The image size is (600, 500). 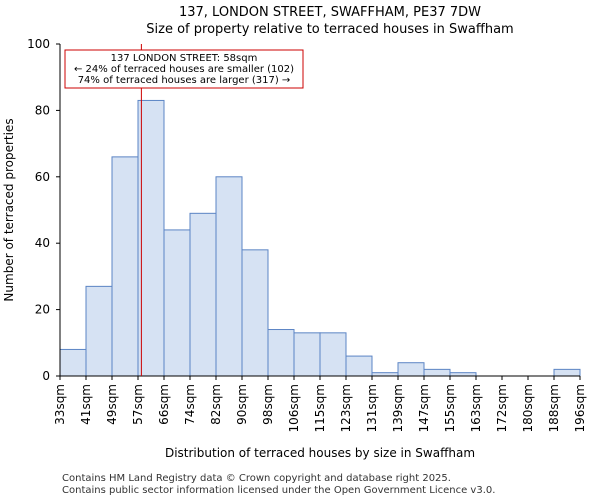 What do you see at coordinates (268, 404) in the screenshot?
I see `x-tick-label: 98sqm` at bounding box center [268, 404].